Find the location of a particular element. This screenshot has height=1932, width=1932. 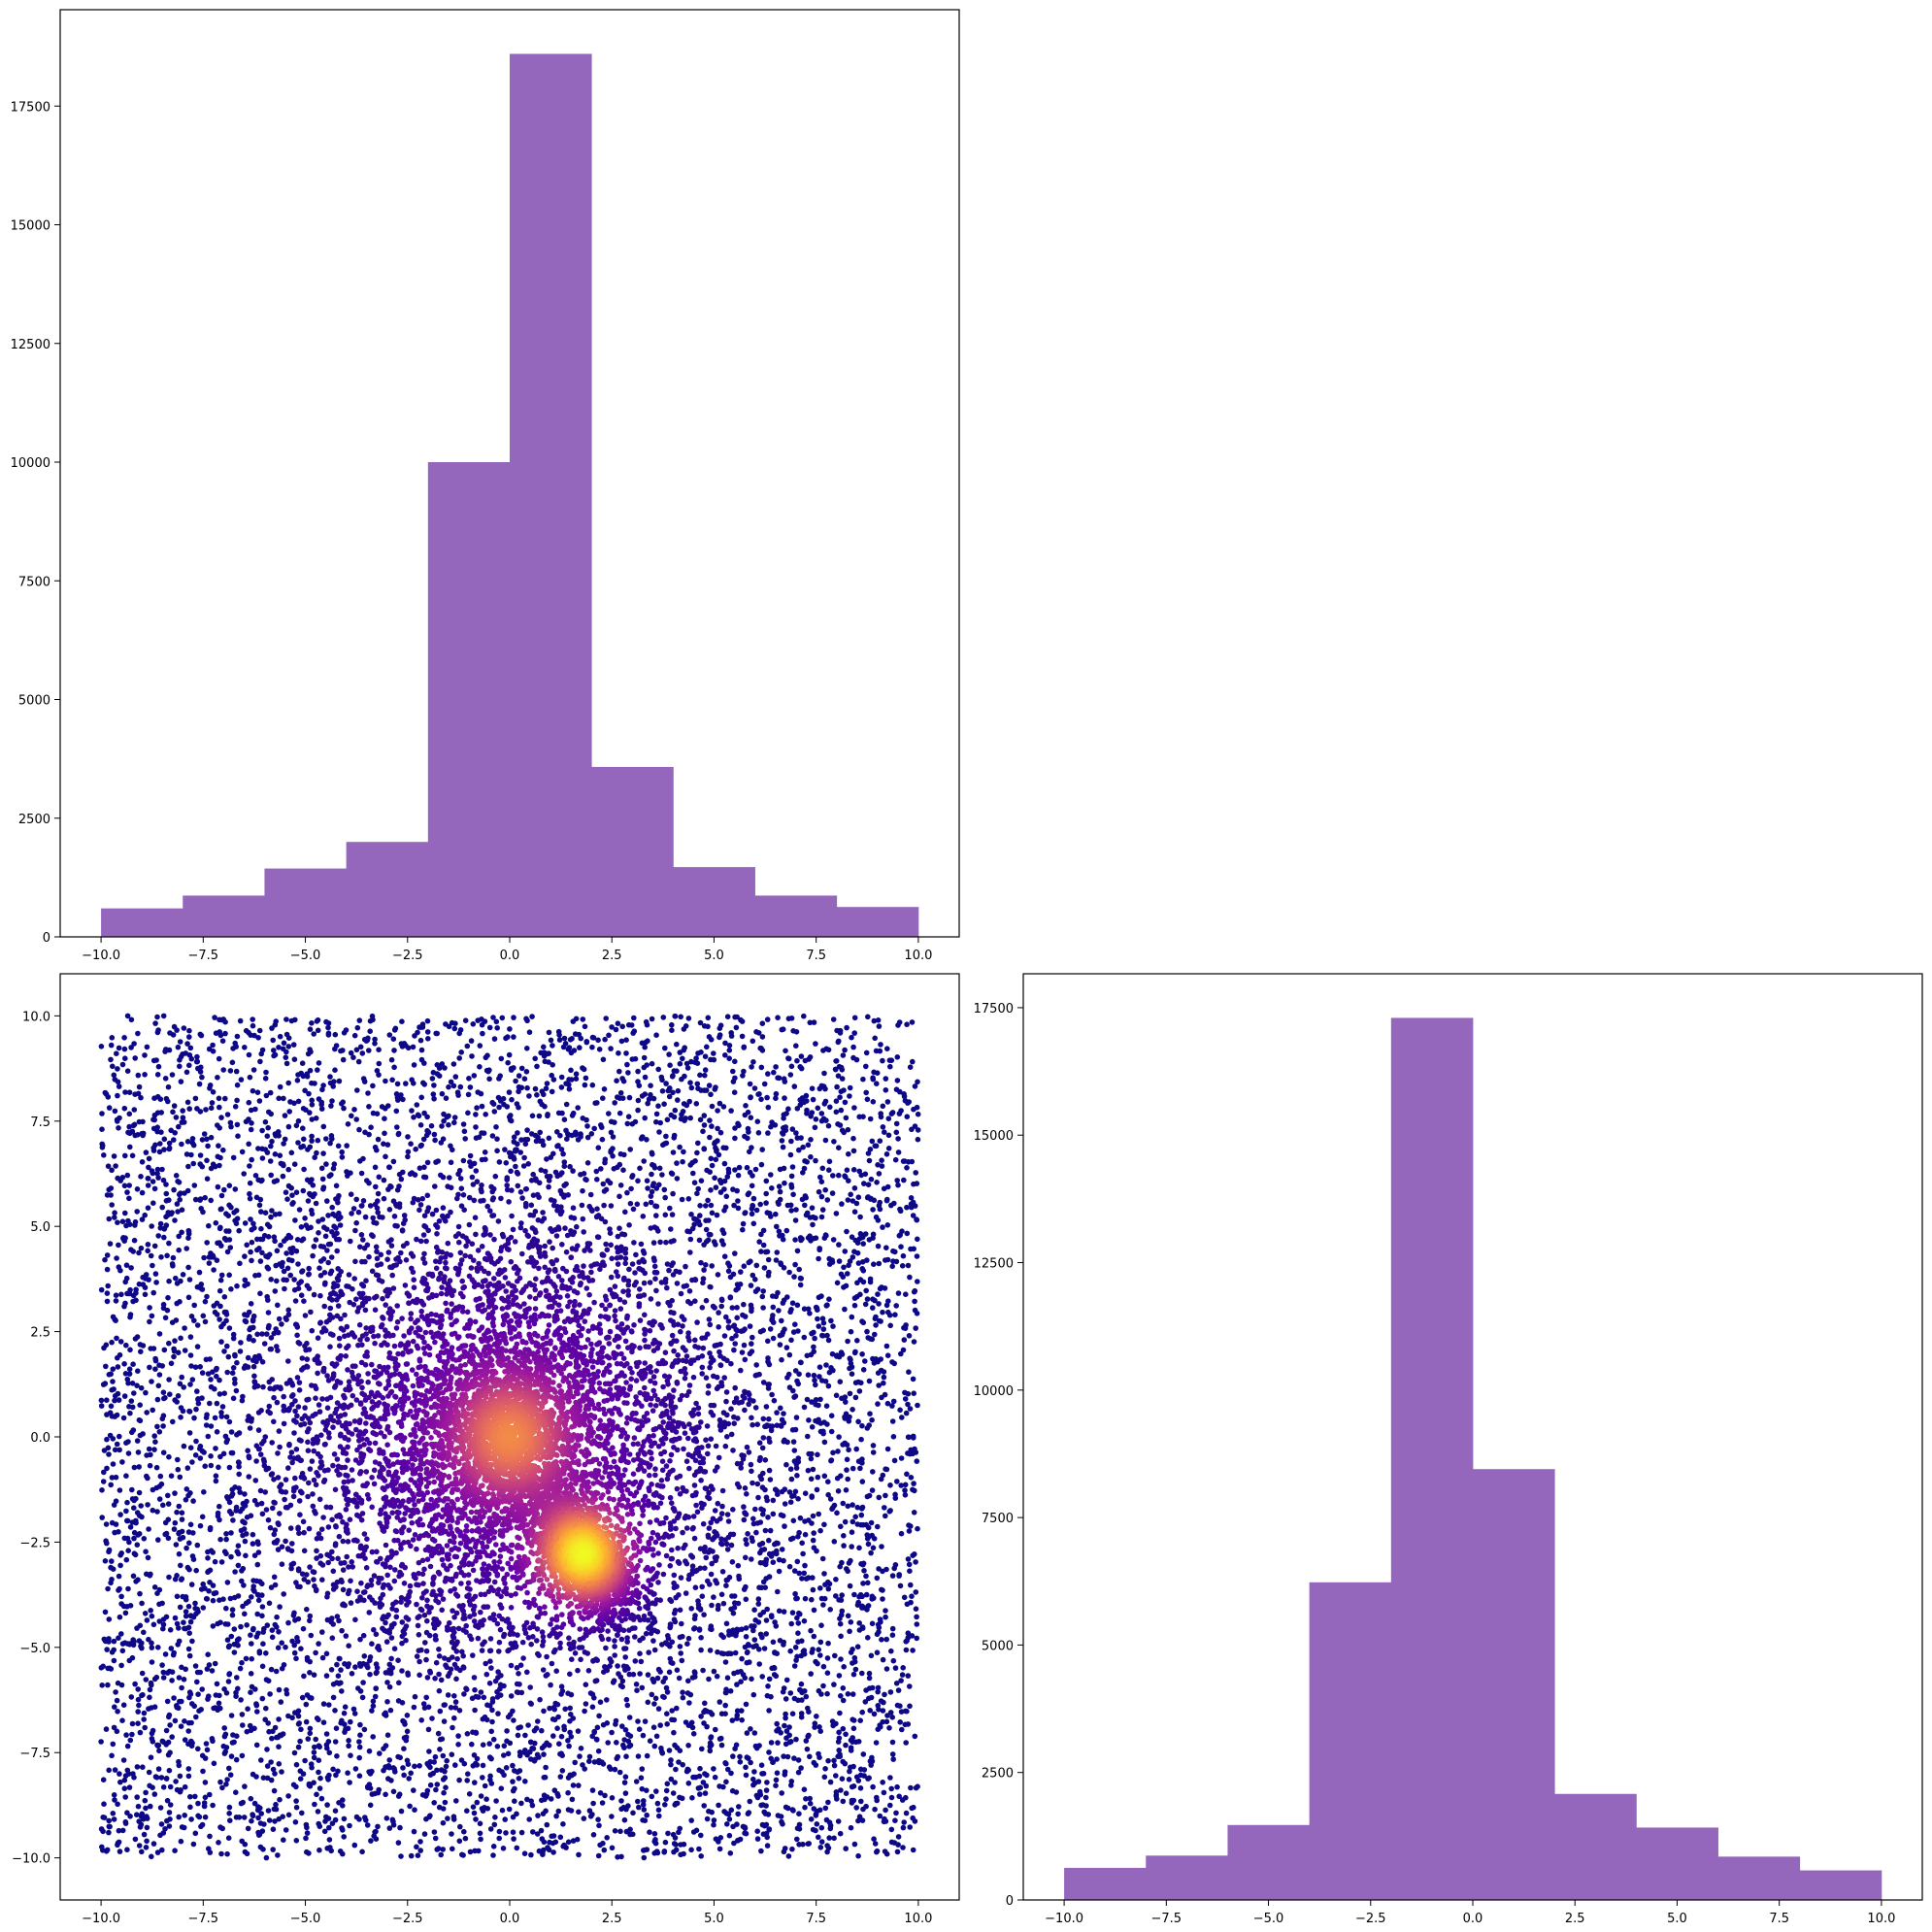

histogram-x-xaxis: −10.0 −7.5 −5.0 −2.5 0.0 2.5 5.0 7.5 10.0 is located at coordinates (507, 950).